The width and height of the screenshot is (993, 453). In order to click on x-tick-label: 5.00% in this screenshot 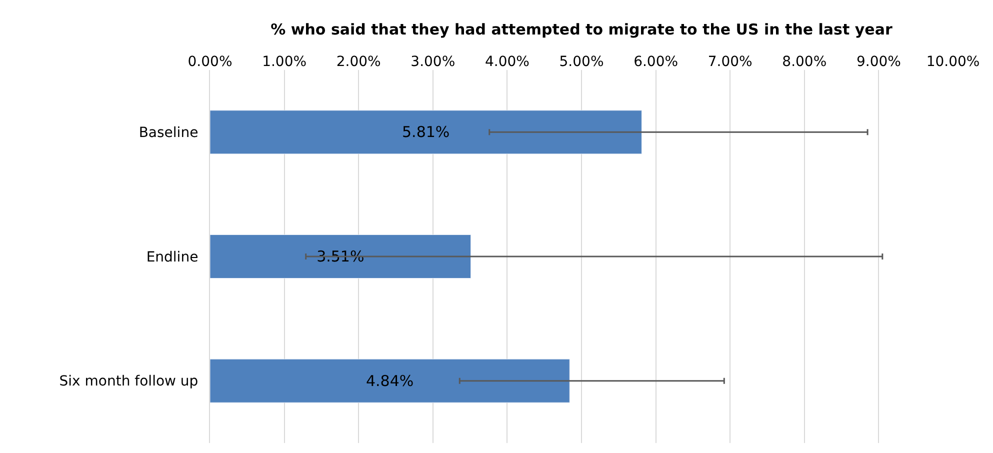, I will do `click(581, 62)`.